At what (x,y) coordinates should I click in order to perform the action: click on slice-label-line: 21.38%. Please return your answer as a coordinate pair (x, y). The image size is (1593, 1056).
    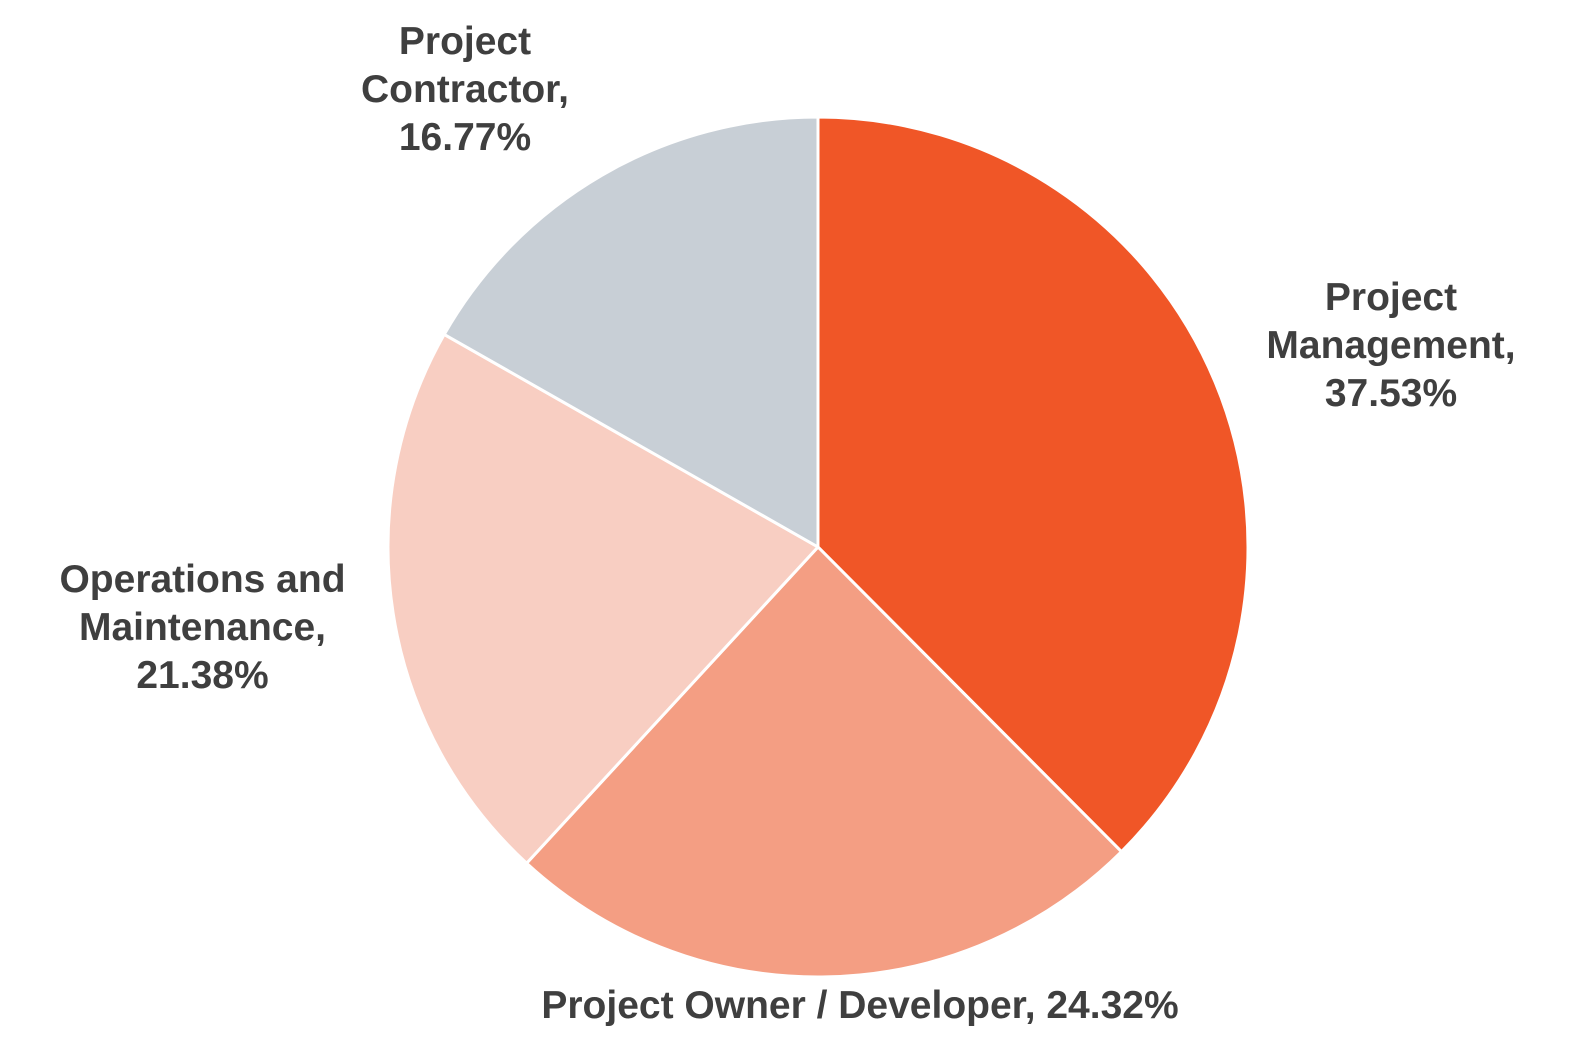
    Looking at the image, I should click on (202, 675).